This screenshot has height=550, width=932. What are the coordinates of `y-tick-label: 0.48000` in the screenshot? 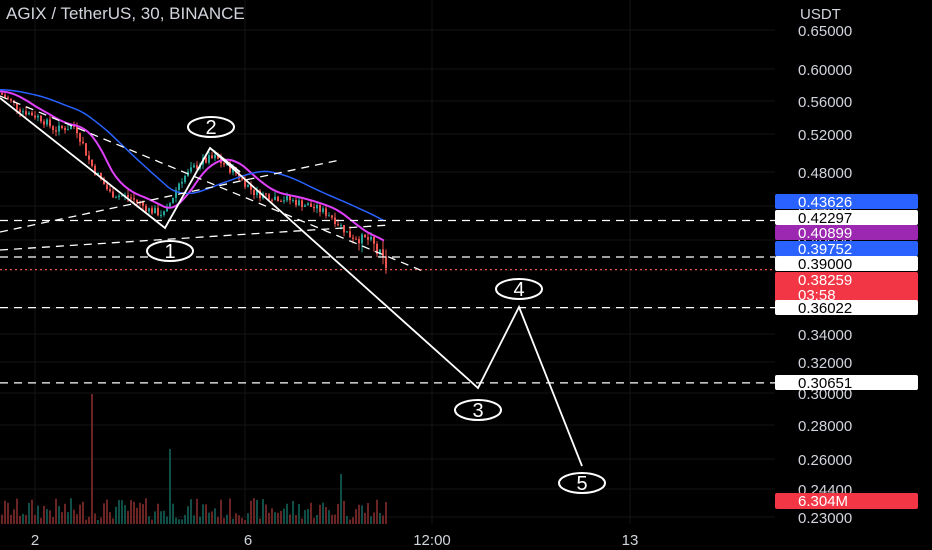 It's located at (825, 173).